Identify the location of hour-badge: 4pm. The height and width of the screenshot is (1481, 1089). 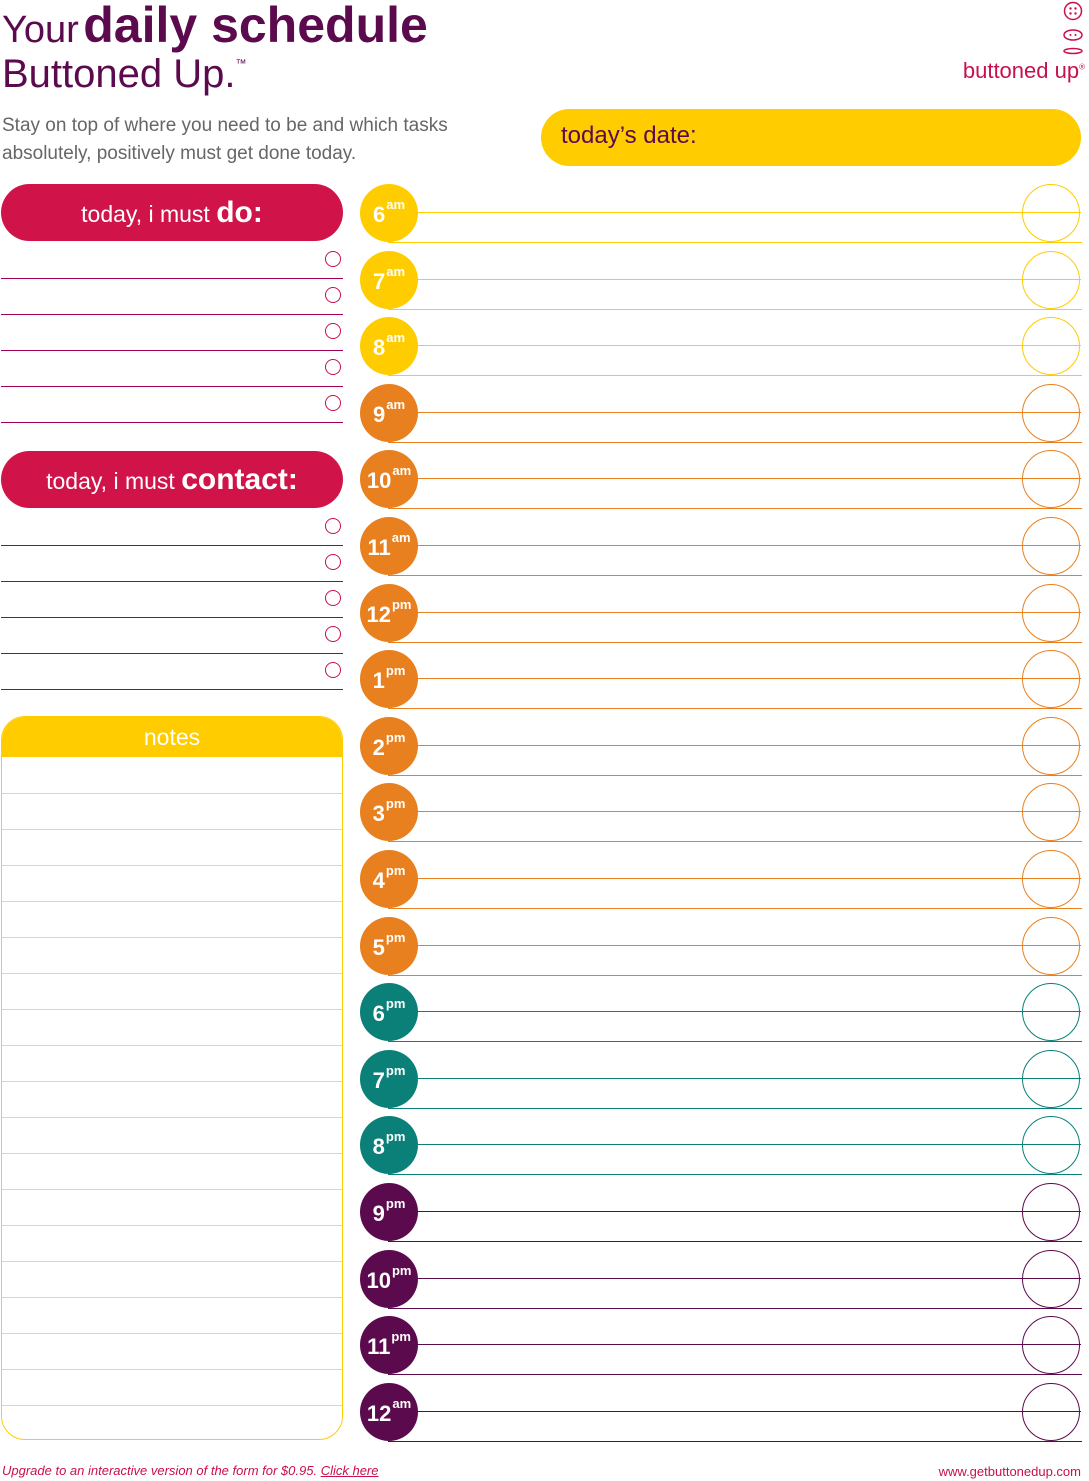
(389, 879).